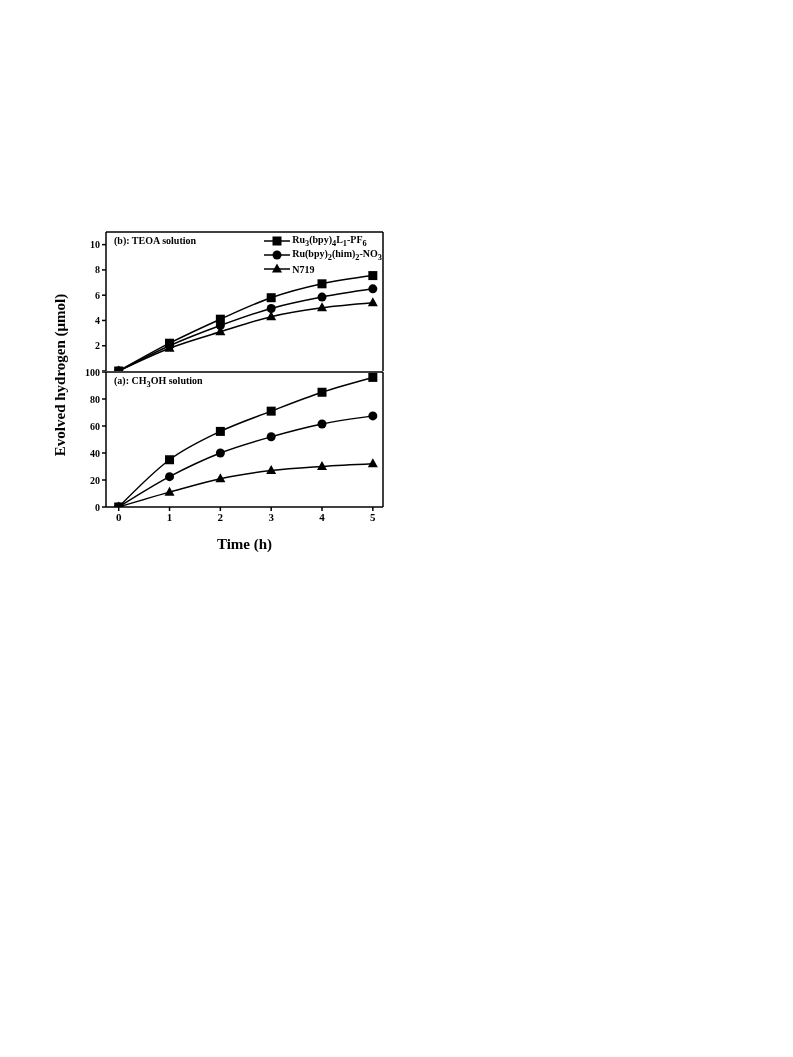 The height and width of the screenshot is (1057, 793). What do you see at coordinates (97, 346) in the screenshot?
I see `y-tick-label: 2` at bounding box center [97, 346].